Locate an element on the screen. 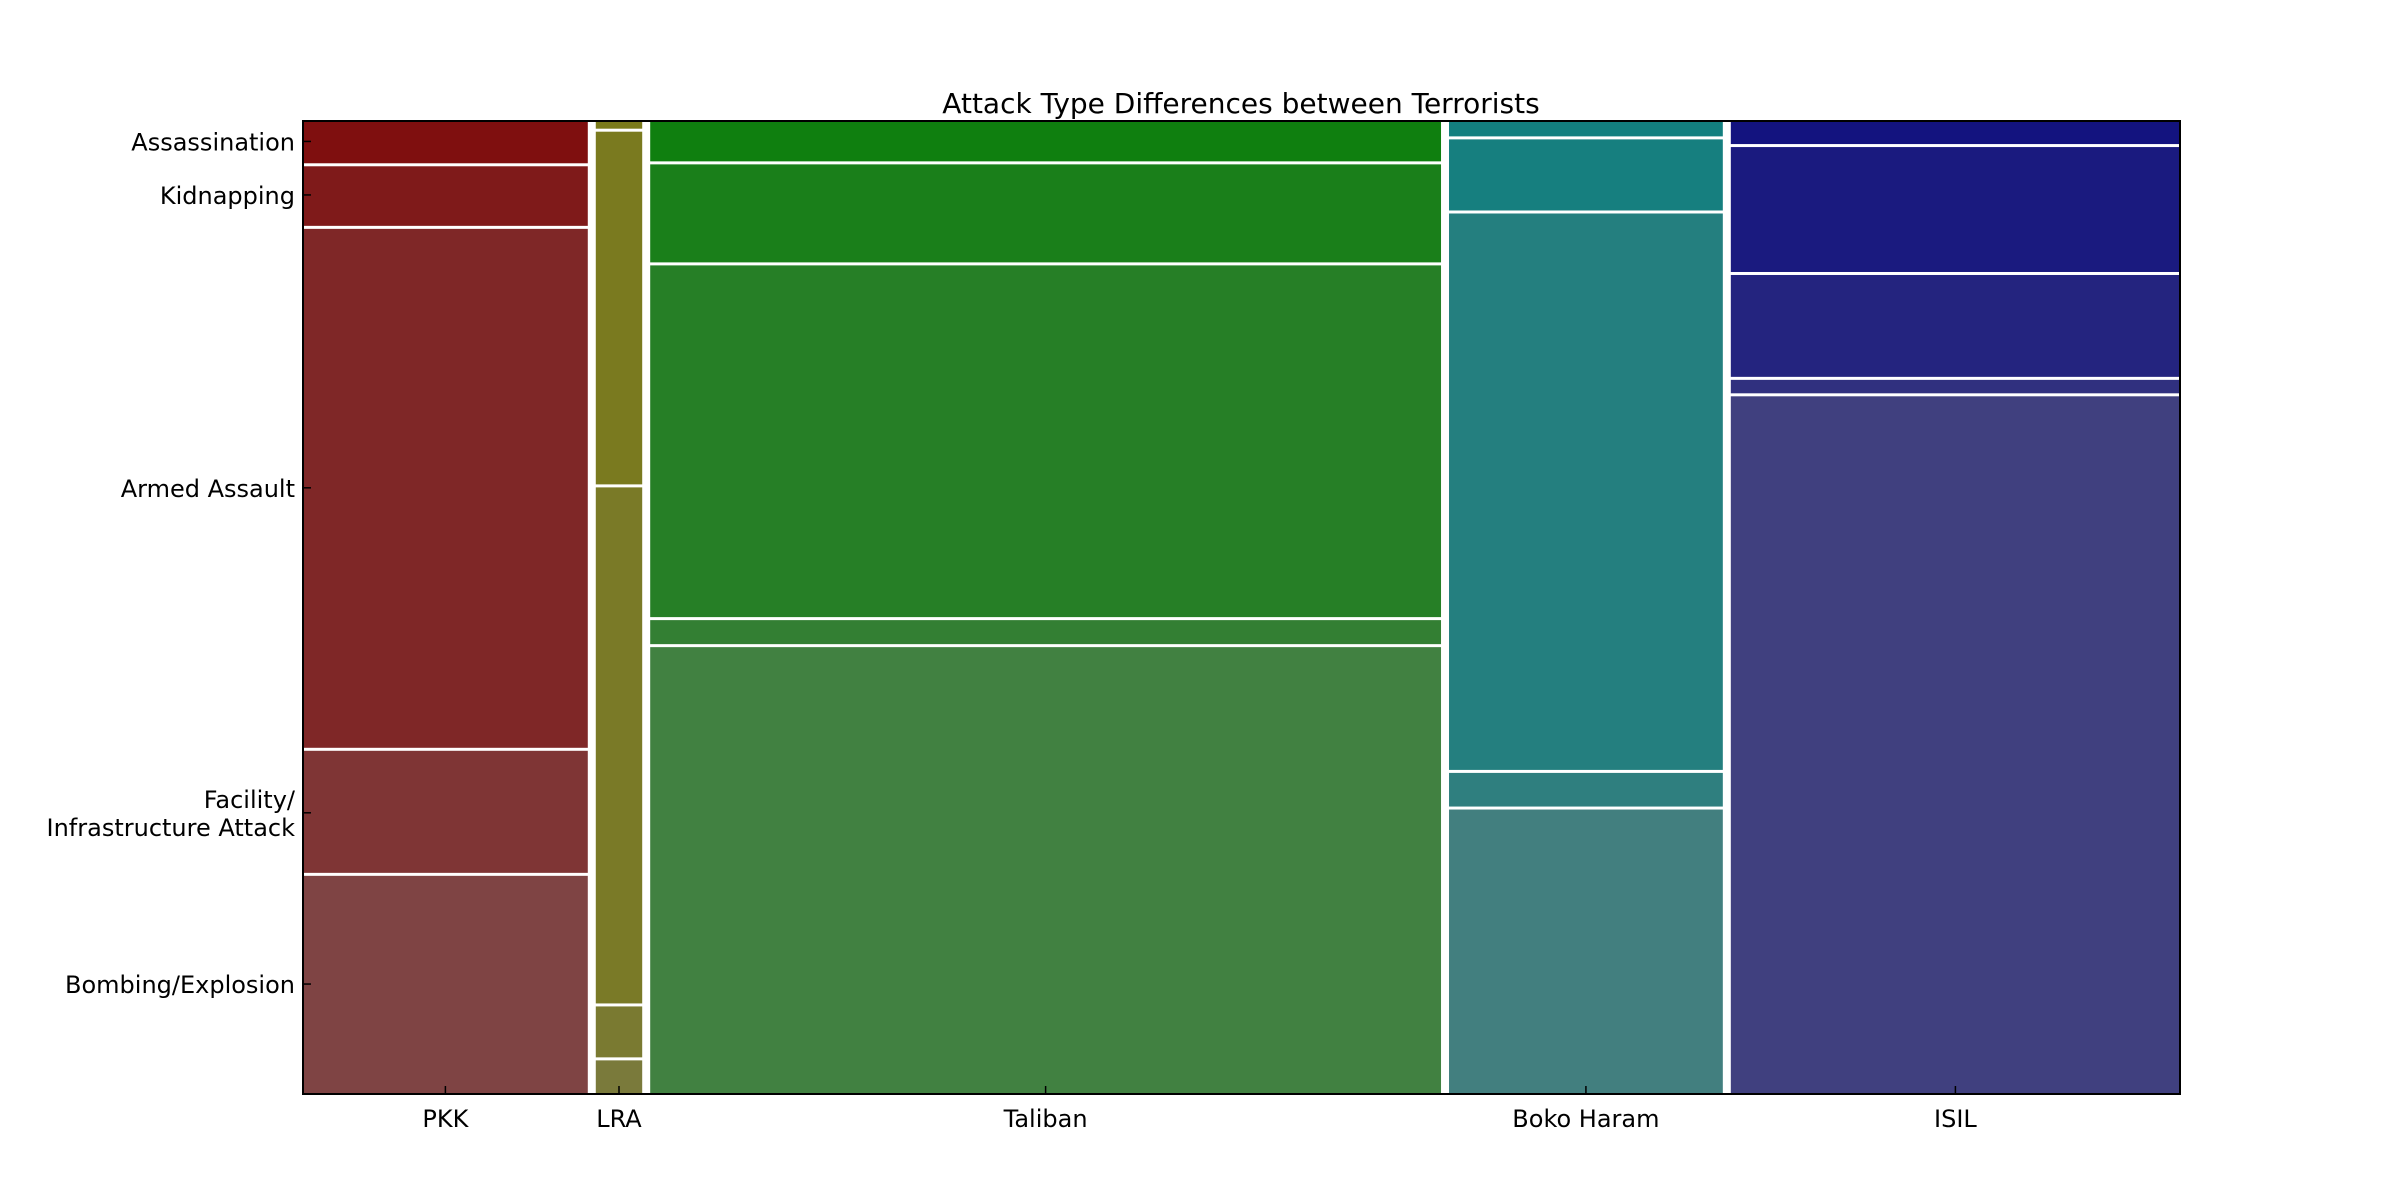  y-tick-label: Assassination is located at coordinates (213, 142).